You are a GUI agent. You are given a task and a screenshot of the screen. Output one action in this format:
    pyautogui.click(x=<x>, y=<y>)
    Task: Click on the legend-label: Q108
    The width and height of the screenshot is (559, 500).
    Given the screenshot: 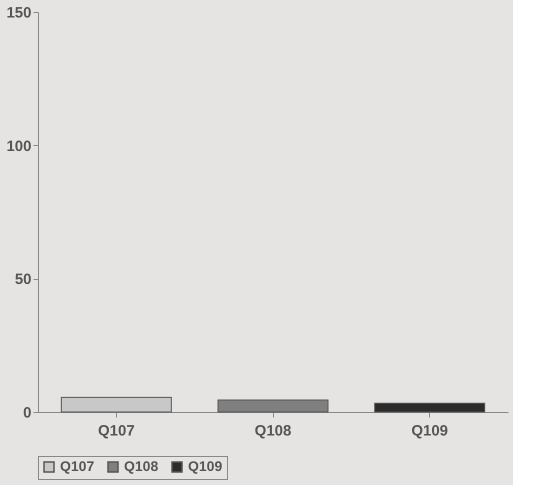 What is the action you would take?
    pyautogui.click(x=141, y=466)
    